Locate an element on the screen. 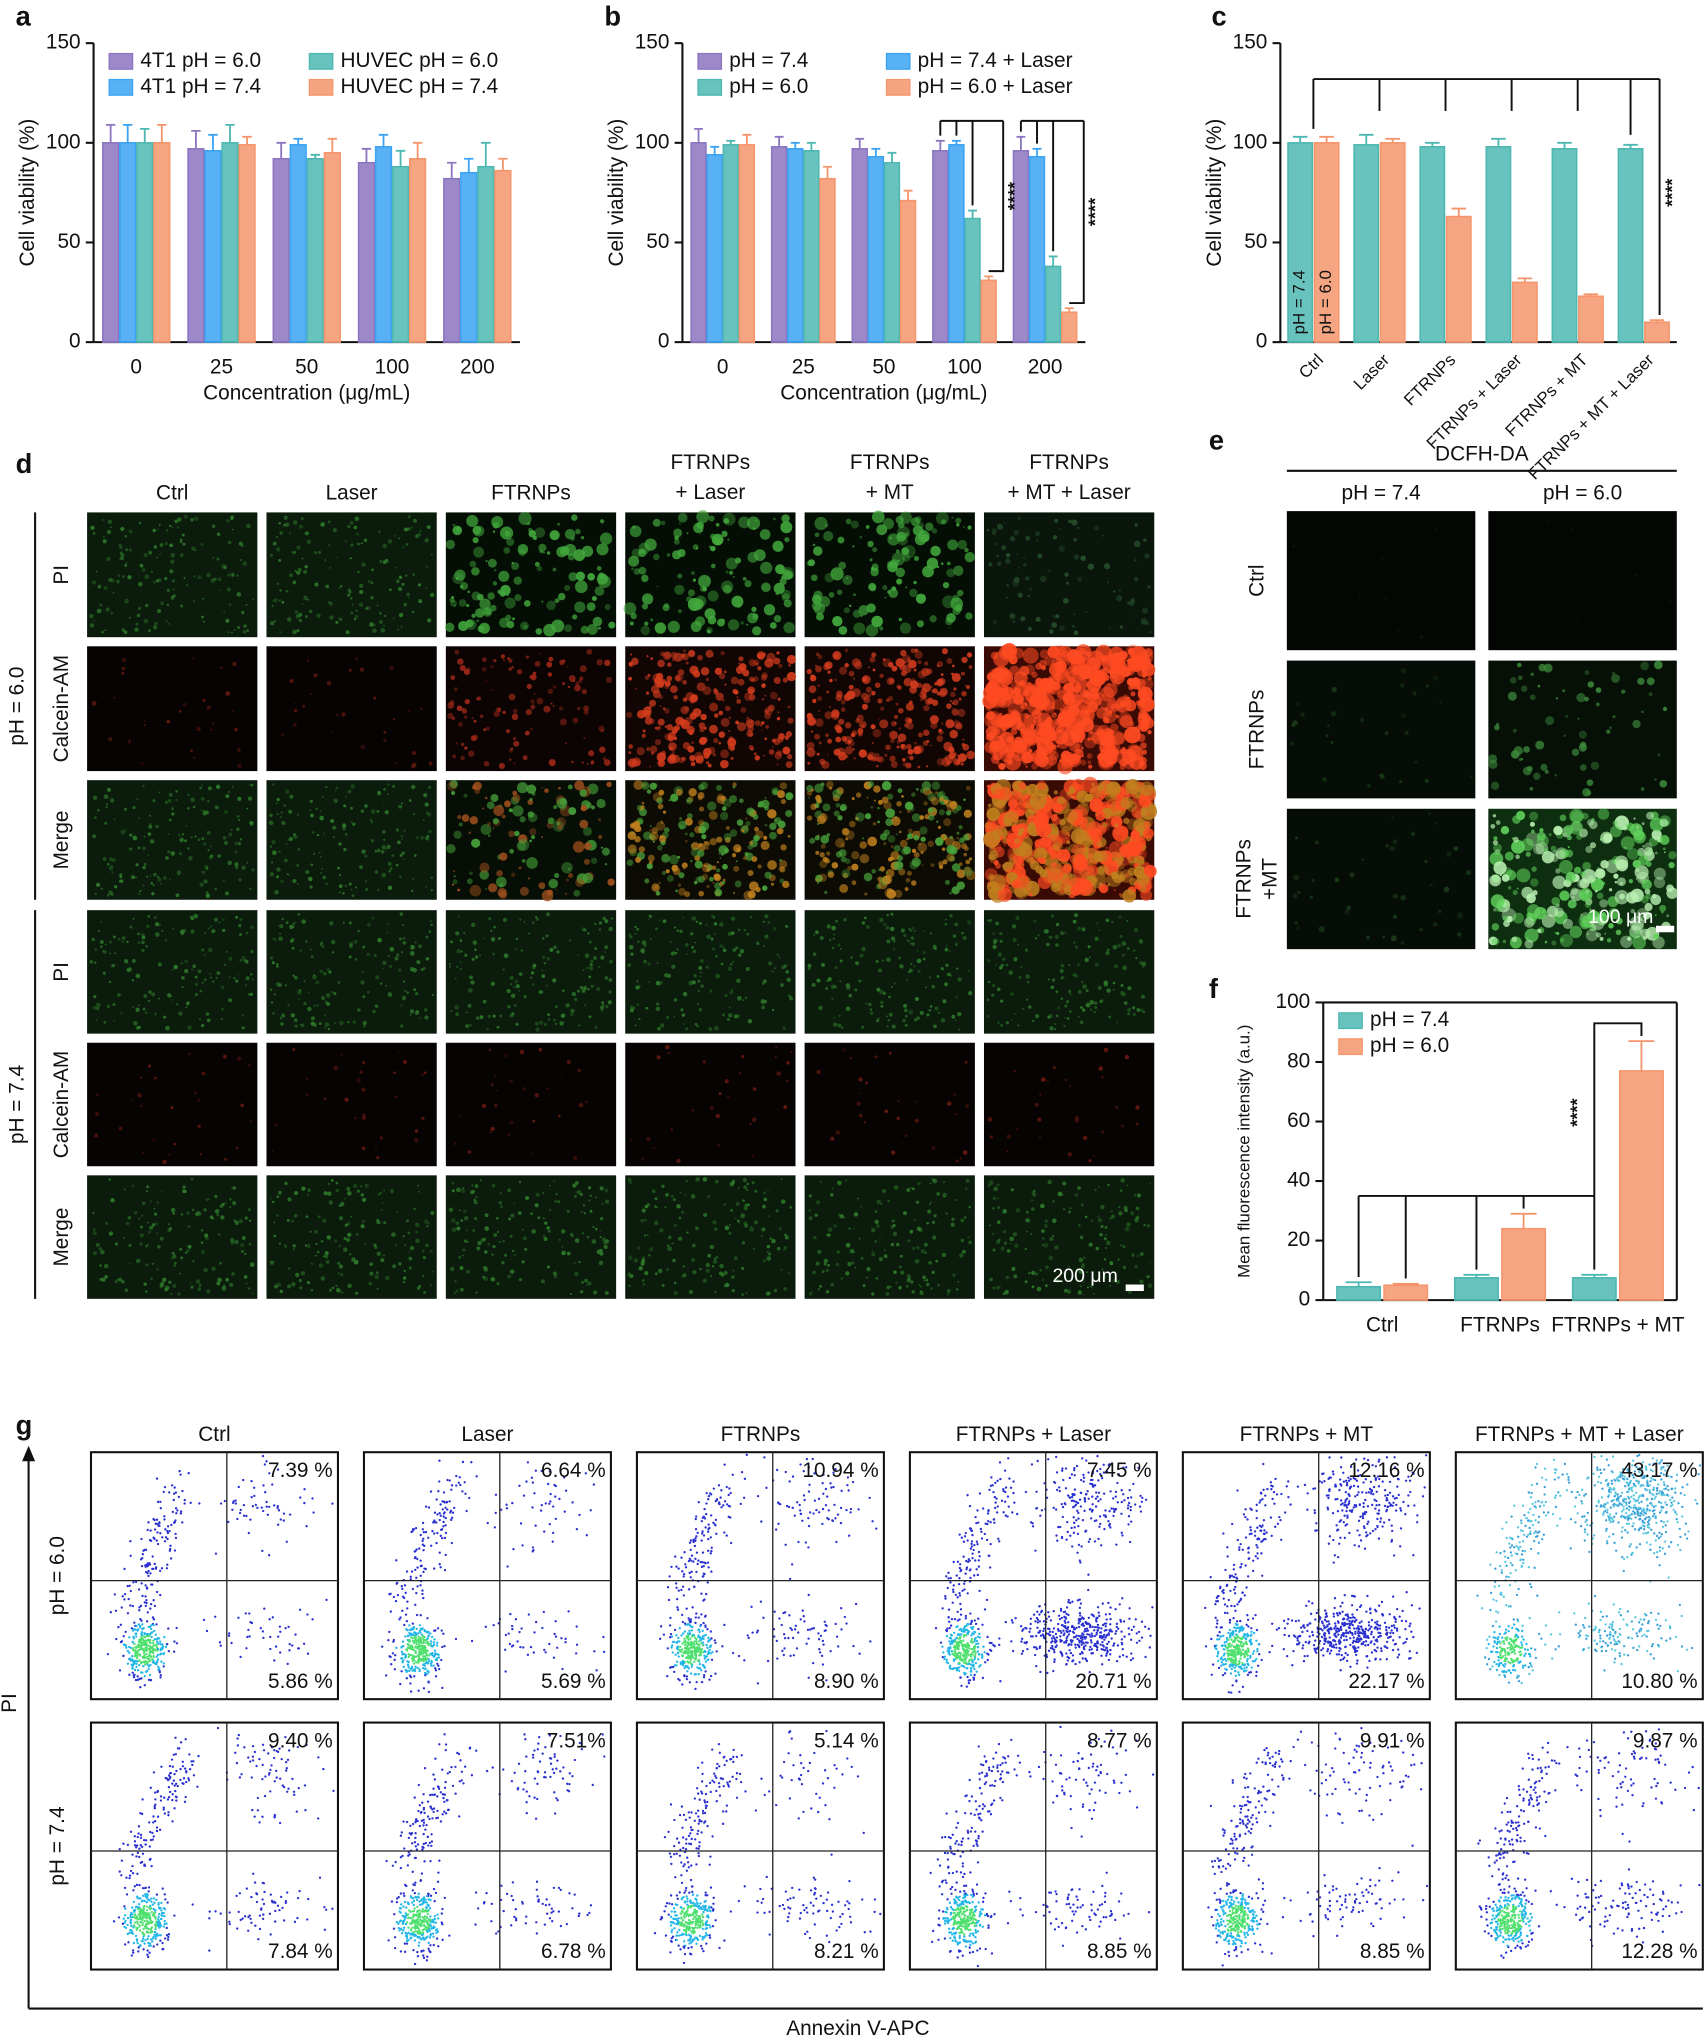 The width and height of the screenshot is (1708, 2040). legend-swatch is located at coordinates (710, 87).